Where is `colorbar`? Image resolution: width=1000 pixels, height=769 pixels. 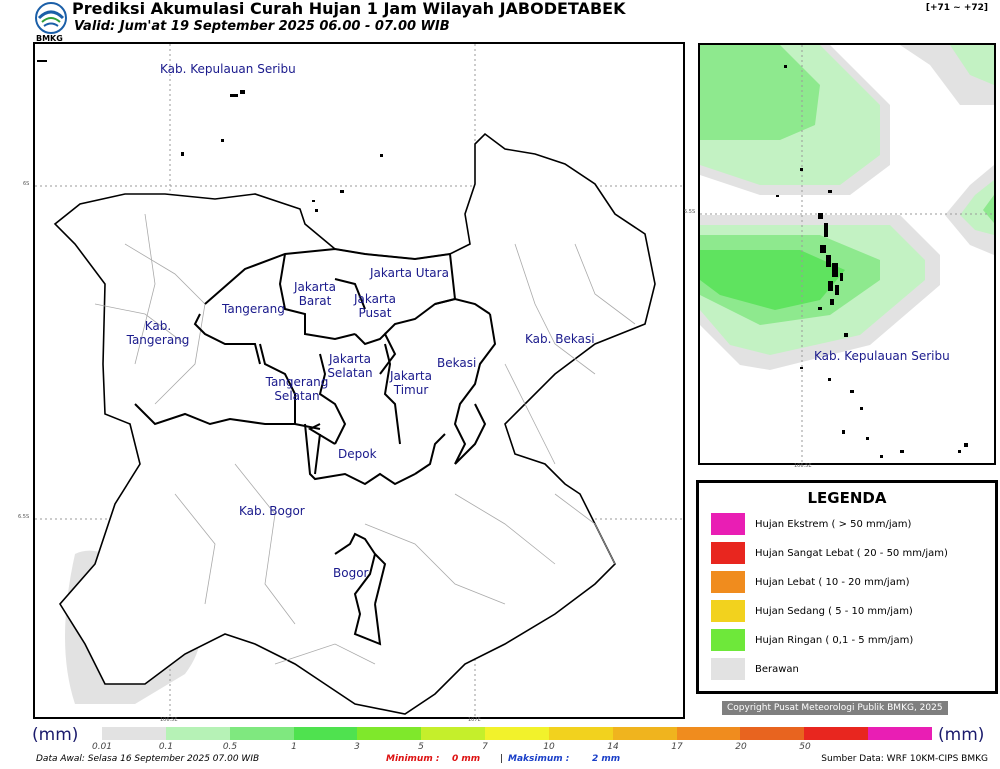
colorbar is located at coordinates (517, 733).